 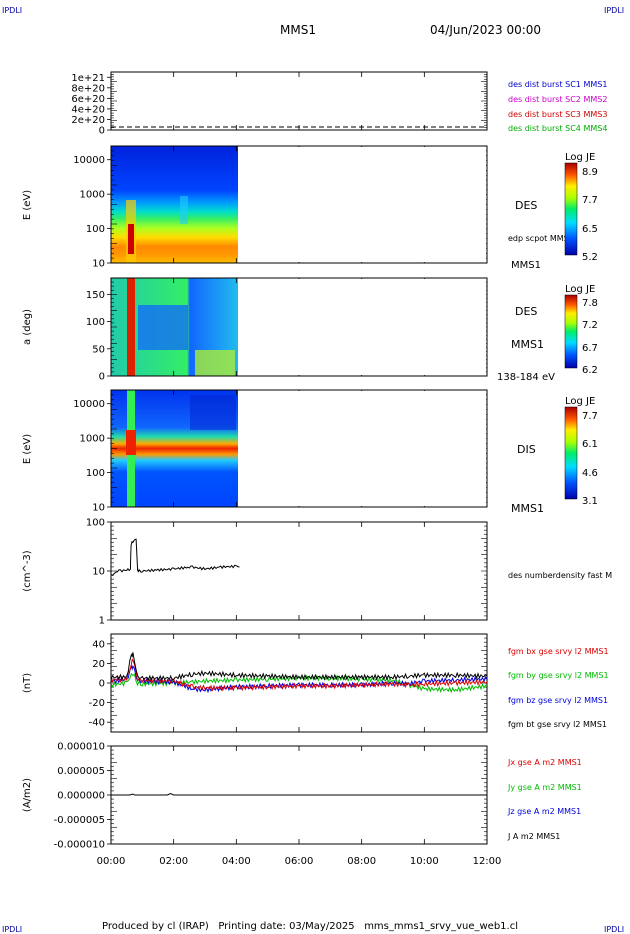 What do you see at coordinates (533, 836) in the screenshot?
I see `legend-current-j: J A m2 MMS1` at bounding box center [533, 836].